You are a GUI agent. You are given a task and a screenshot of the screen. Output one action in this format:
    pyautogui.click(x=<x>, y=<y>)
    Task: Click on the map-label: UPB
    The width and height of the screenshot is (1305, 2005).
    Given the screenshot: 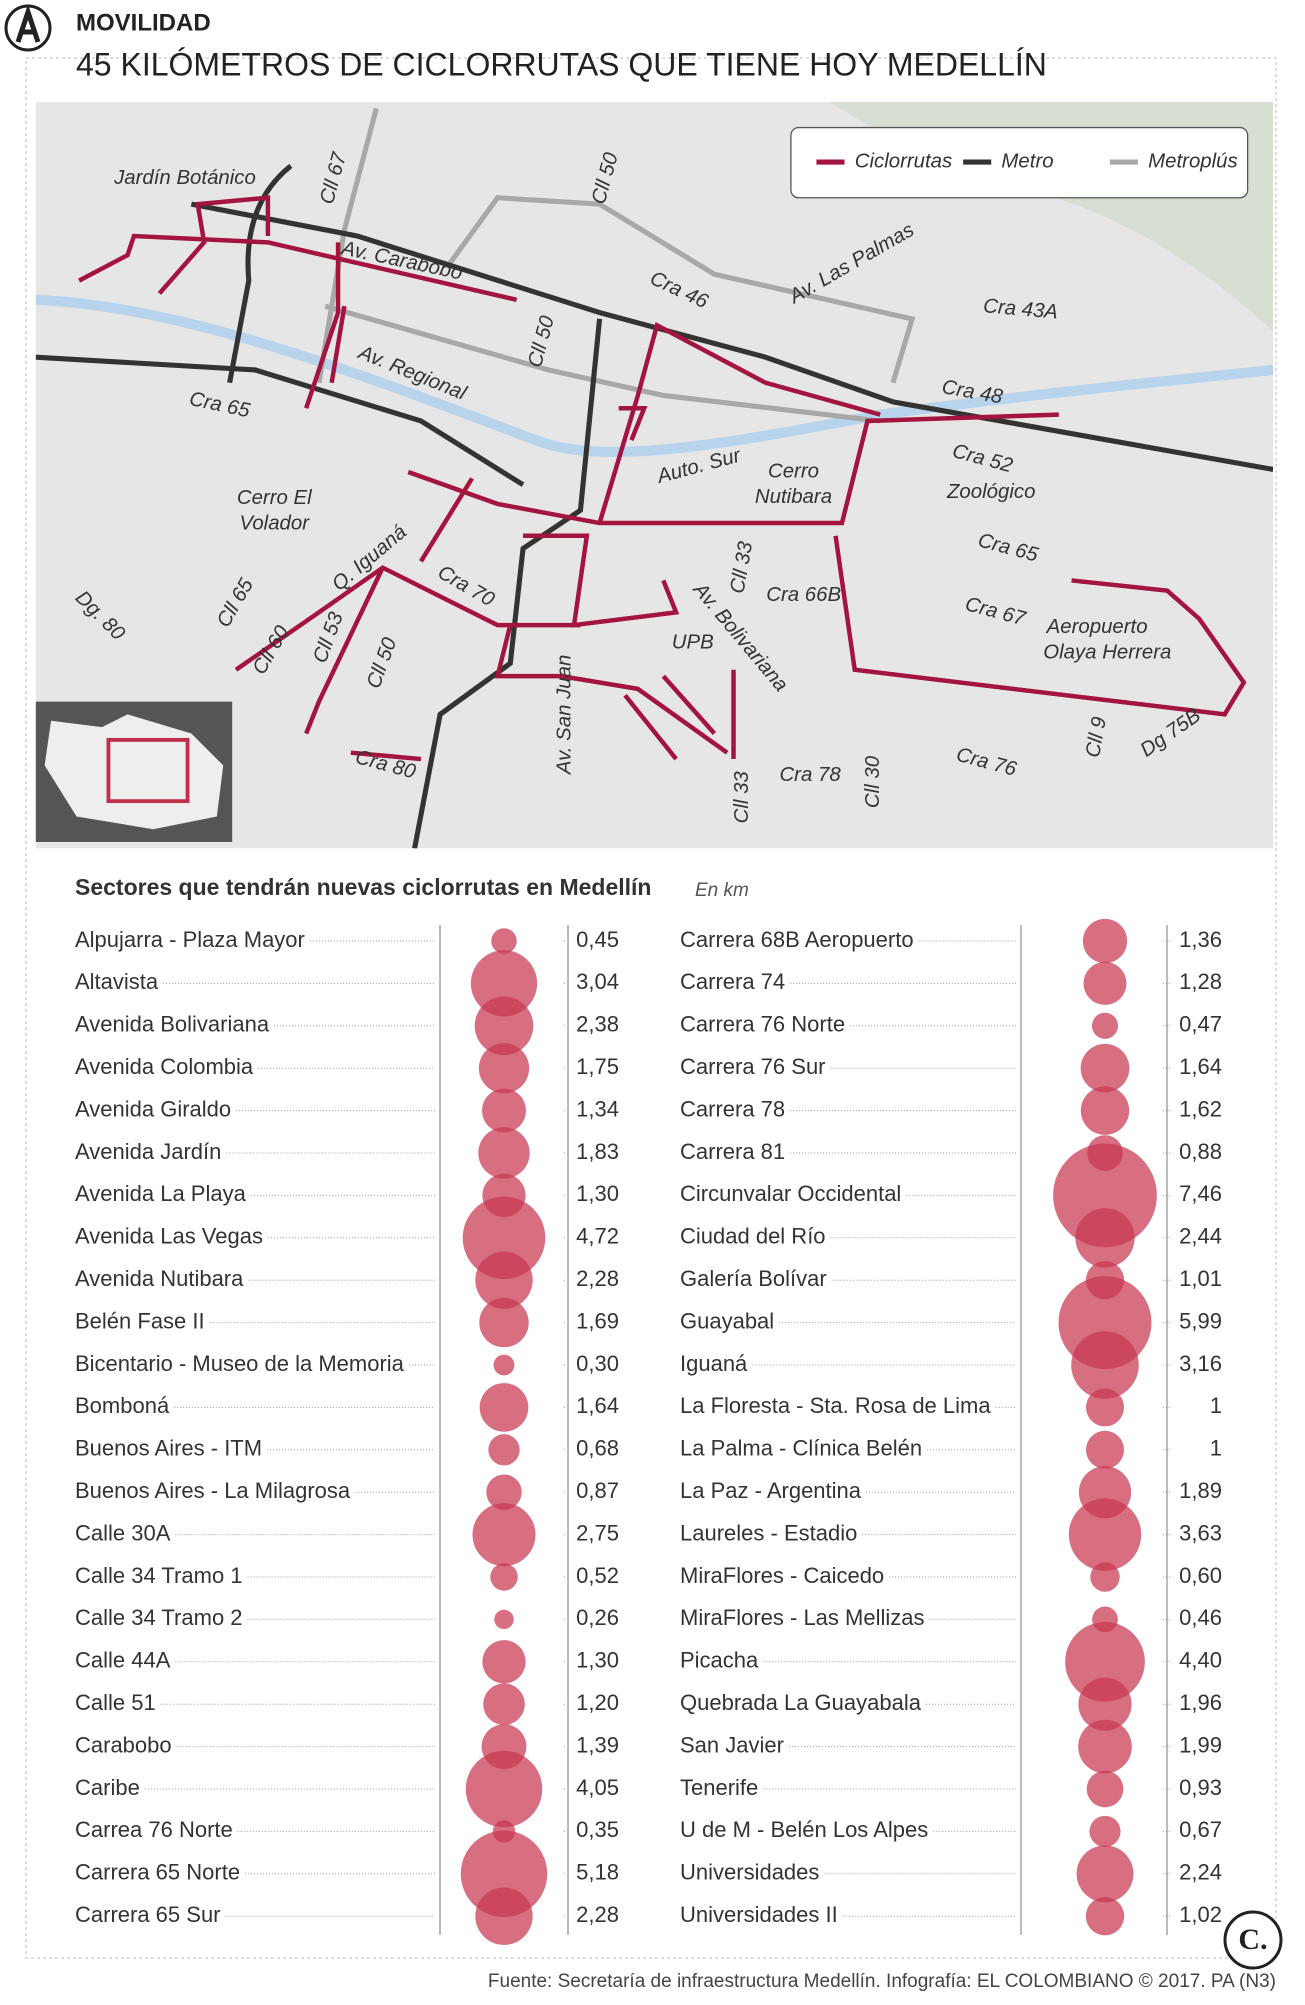 What is the action you would take?
    pyautogui.click(x=693, y=642)
    